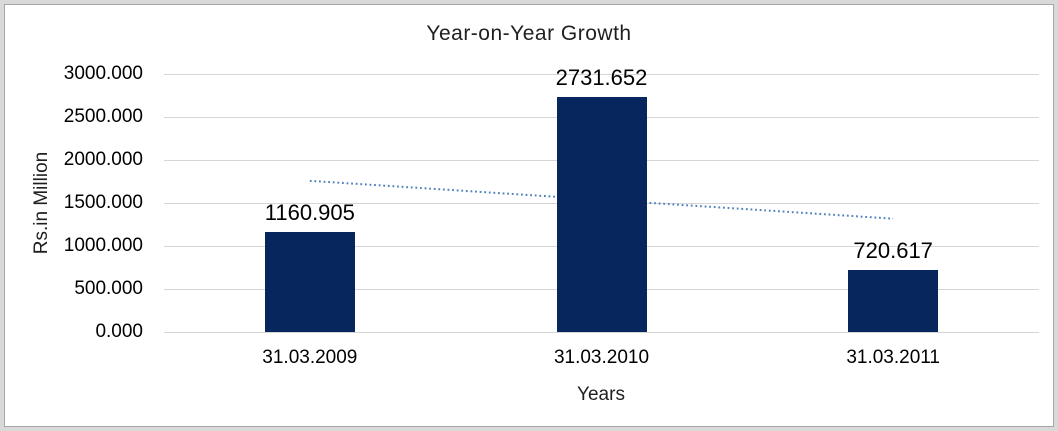 Image resolution: width=1058 pixels, height=431 pixels. Describe the element at coordinates (103, 159) in the screenshot. I see `y-tick-label: 2000.000` at that location.